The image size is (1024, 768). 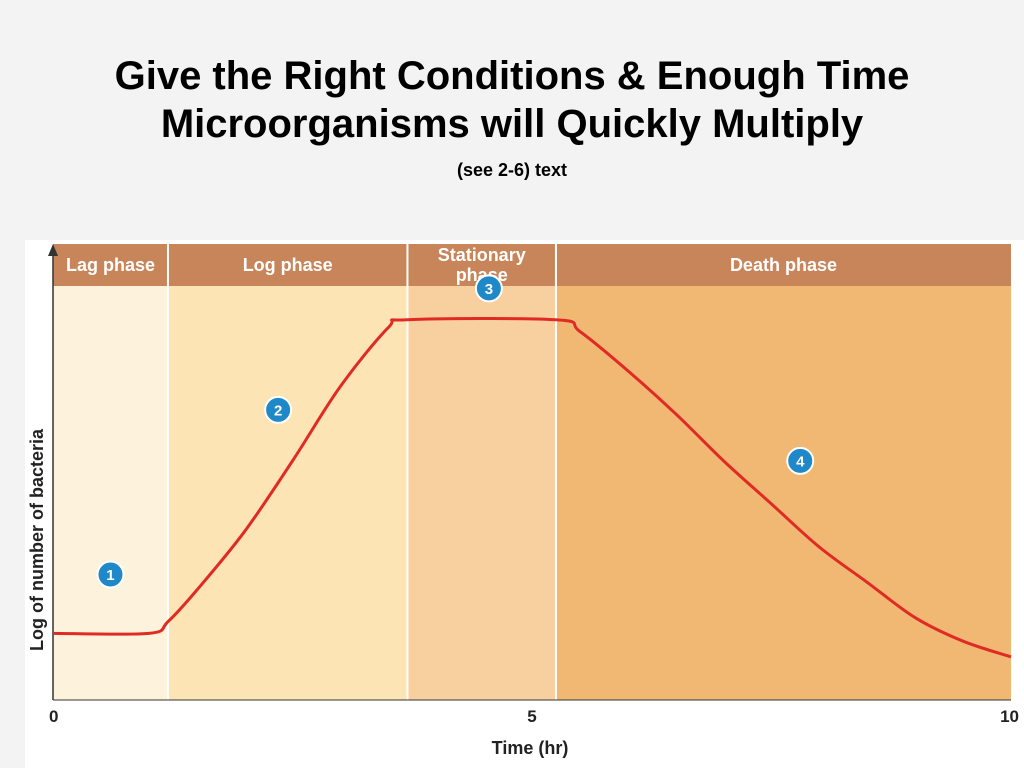 I want to click on y-axis-title: Log of number of bacteria, so click(x=37, y=539).